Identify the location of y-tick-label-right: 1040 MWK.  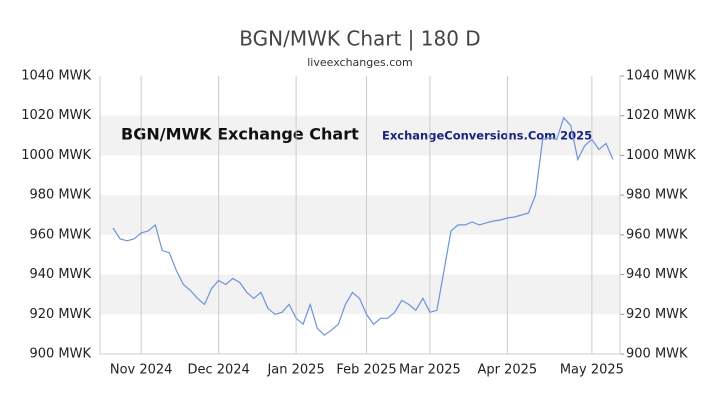
(661, 76).